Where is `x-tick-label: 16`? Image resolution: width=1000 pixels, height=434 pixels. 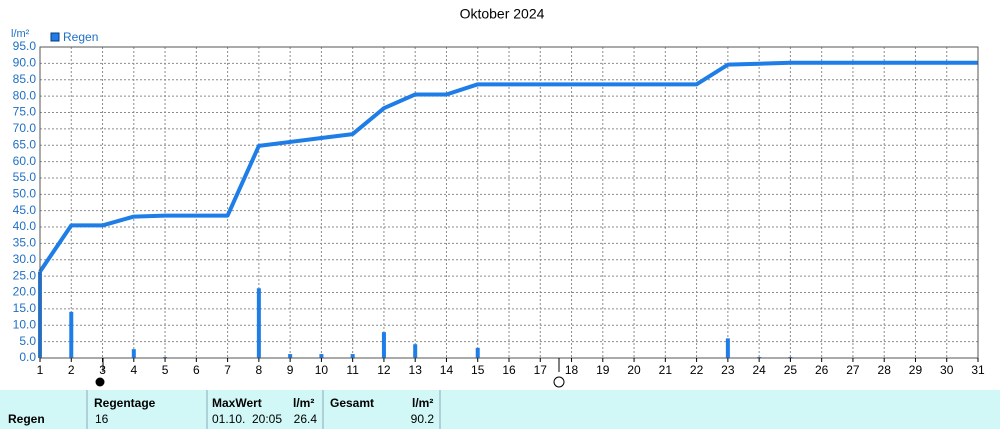
x-tick-label: 16 is located at coordinates (509, 370).